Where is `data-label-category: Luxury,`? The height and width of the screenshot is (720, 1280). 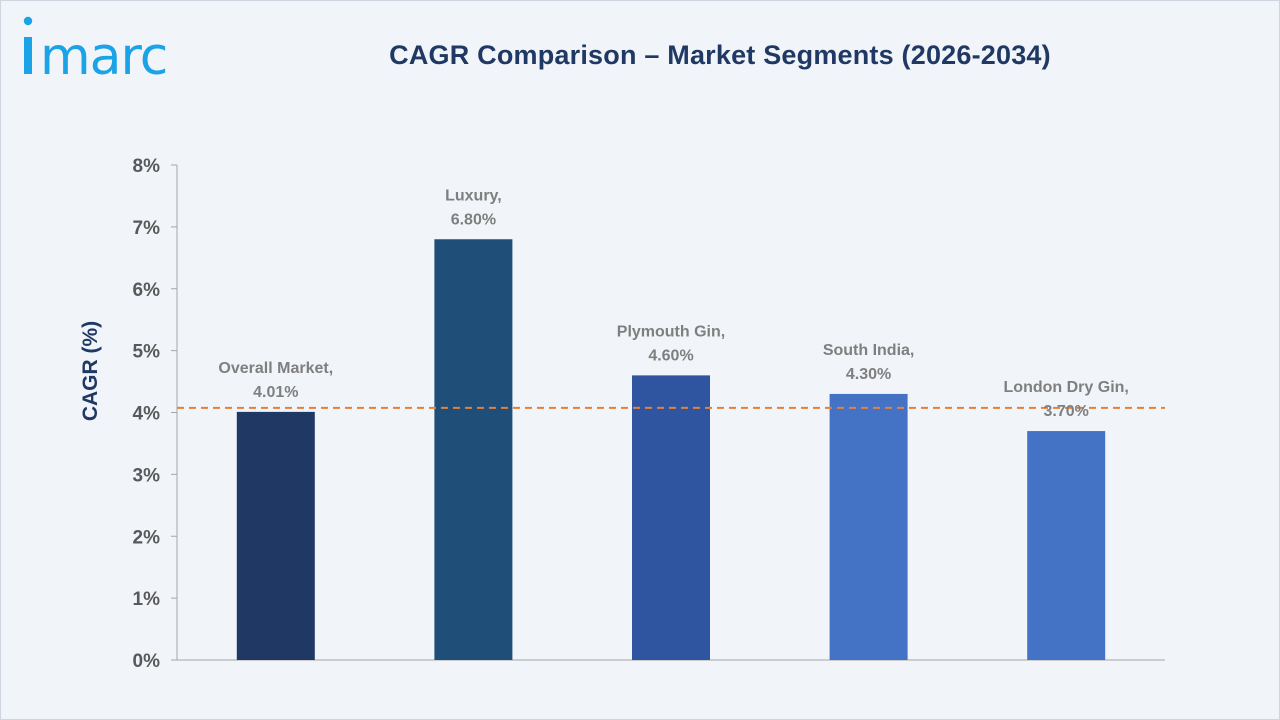 data-label-category: Luxury, is located at coordinates (473, 195).